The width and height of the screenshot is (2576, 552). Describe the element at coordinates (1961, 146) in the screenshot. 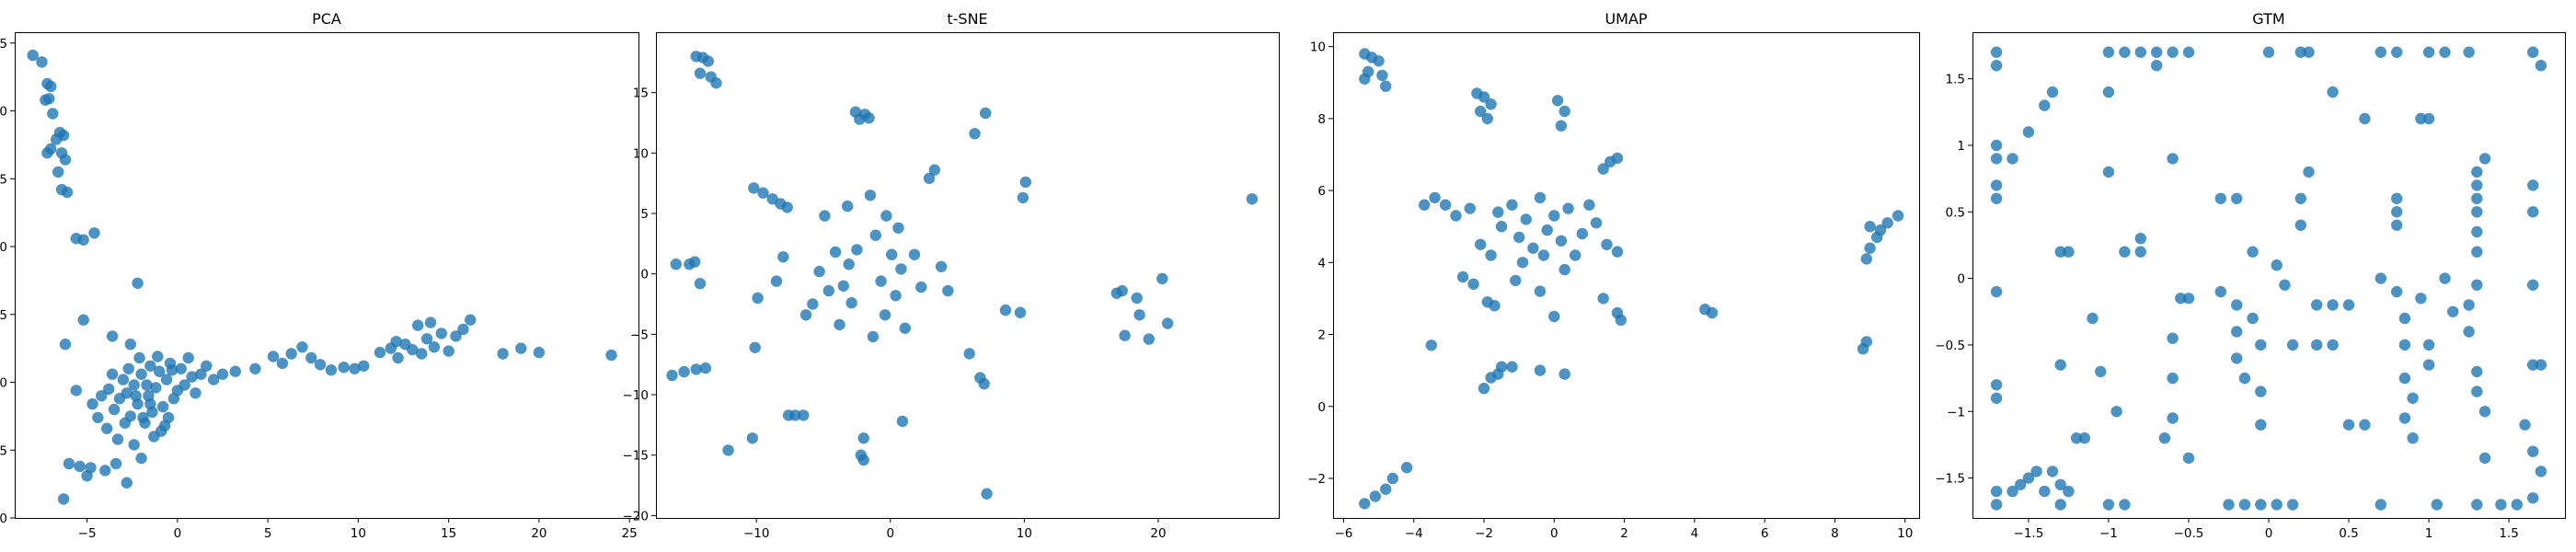

I see `y-tick-label: 1` at that location.